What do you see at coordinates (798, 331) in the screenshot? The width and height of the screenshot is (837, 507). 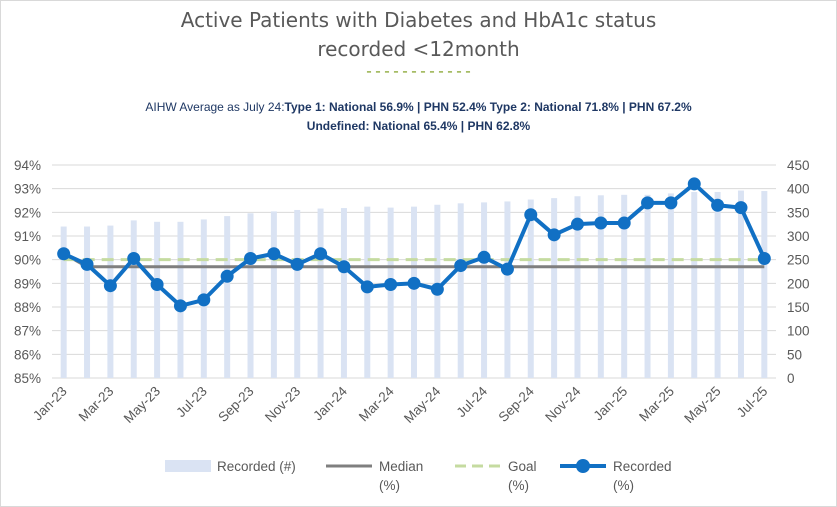 I see `y-right-tick-label: 100` at bounding box center [798, 331].